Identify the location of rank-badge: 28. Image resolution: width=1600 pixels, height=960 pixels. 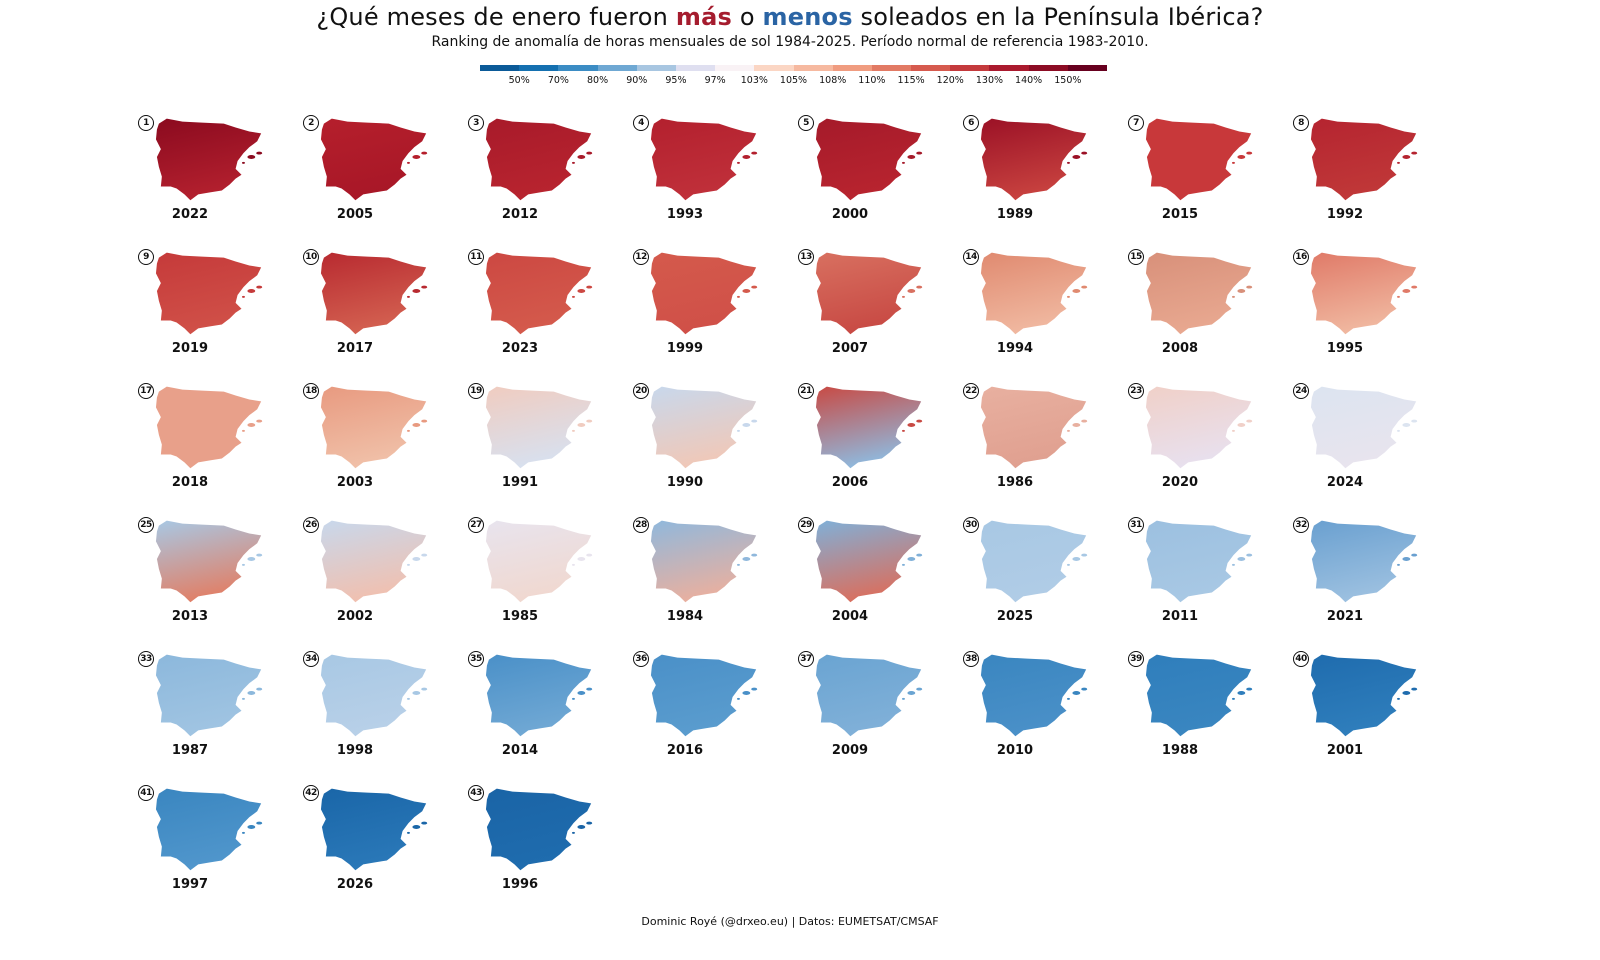
(641, 525).